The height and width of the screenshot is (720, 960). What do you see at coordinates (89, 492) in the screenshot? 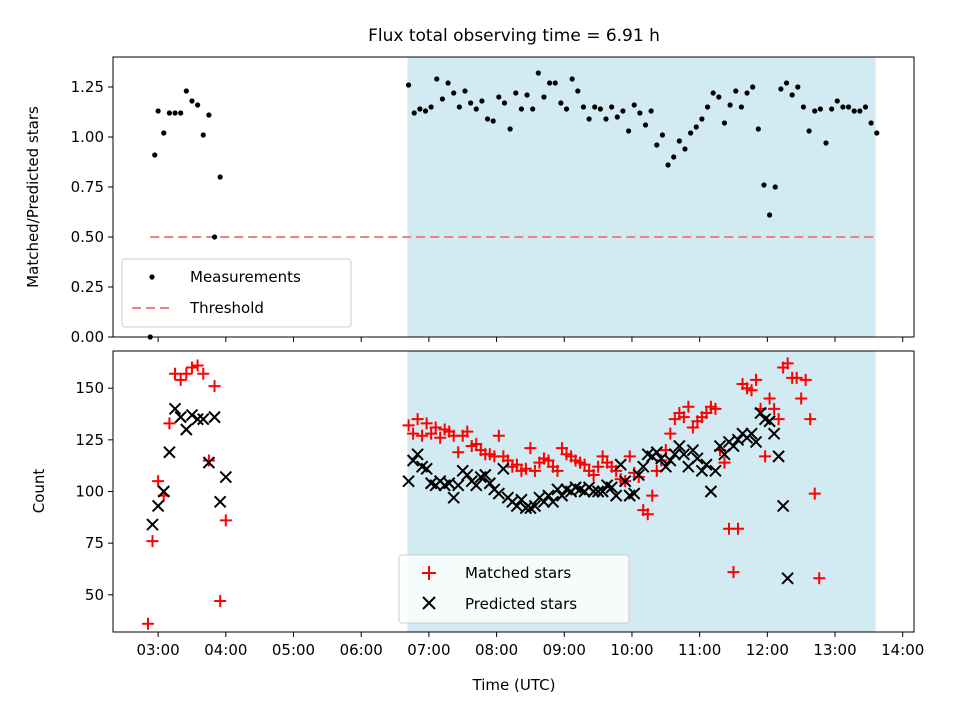
I see `bottom-y-tick-label: 100` at bounding box center [89, 492].